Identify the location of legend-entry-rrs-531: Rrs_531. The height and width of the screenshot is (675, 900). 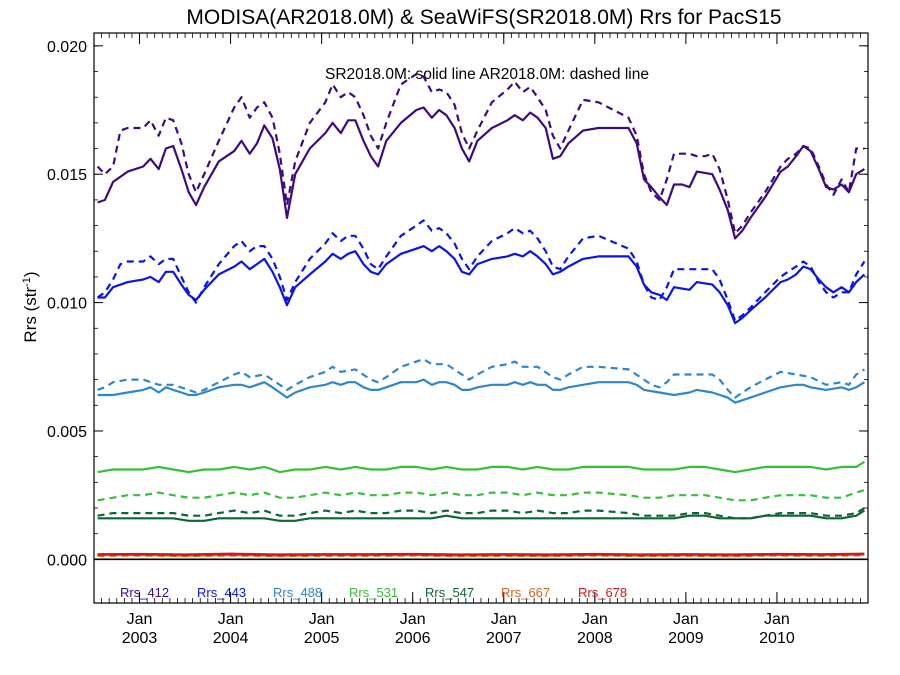
(373, 592).